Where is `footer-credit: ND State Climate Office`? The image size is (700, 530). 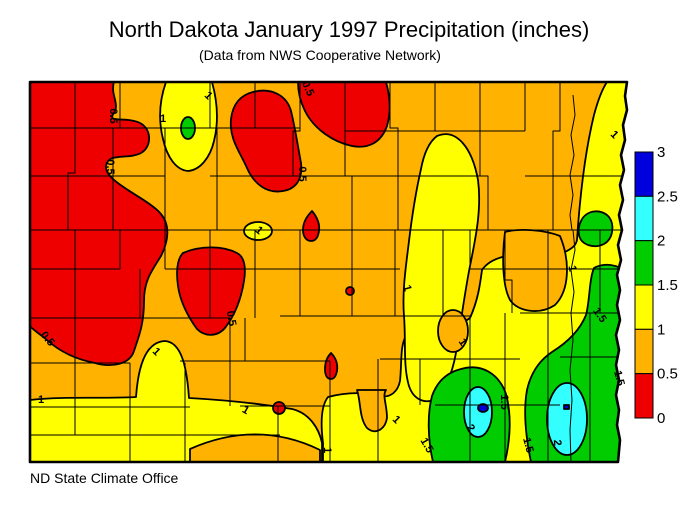
footer-credit: ND State Climate Office is located at coordinates (104, 478).